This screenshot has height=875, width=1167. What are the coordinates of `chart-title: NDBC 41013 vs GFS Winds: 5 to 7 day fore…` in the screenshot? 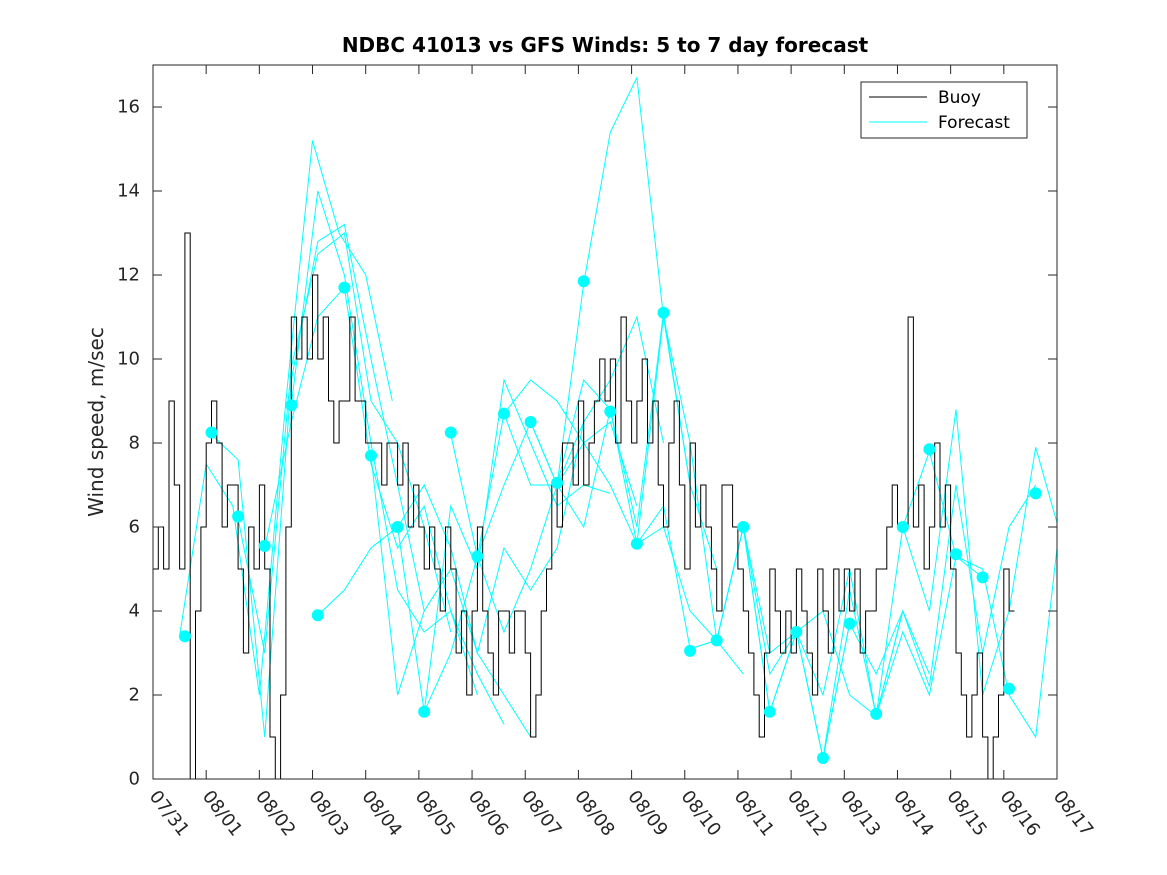 It's located at (605, 45).